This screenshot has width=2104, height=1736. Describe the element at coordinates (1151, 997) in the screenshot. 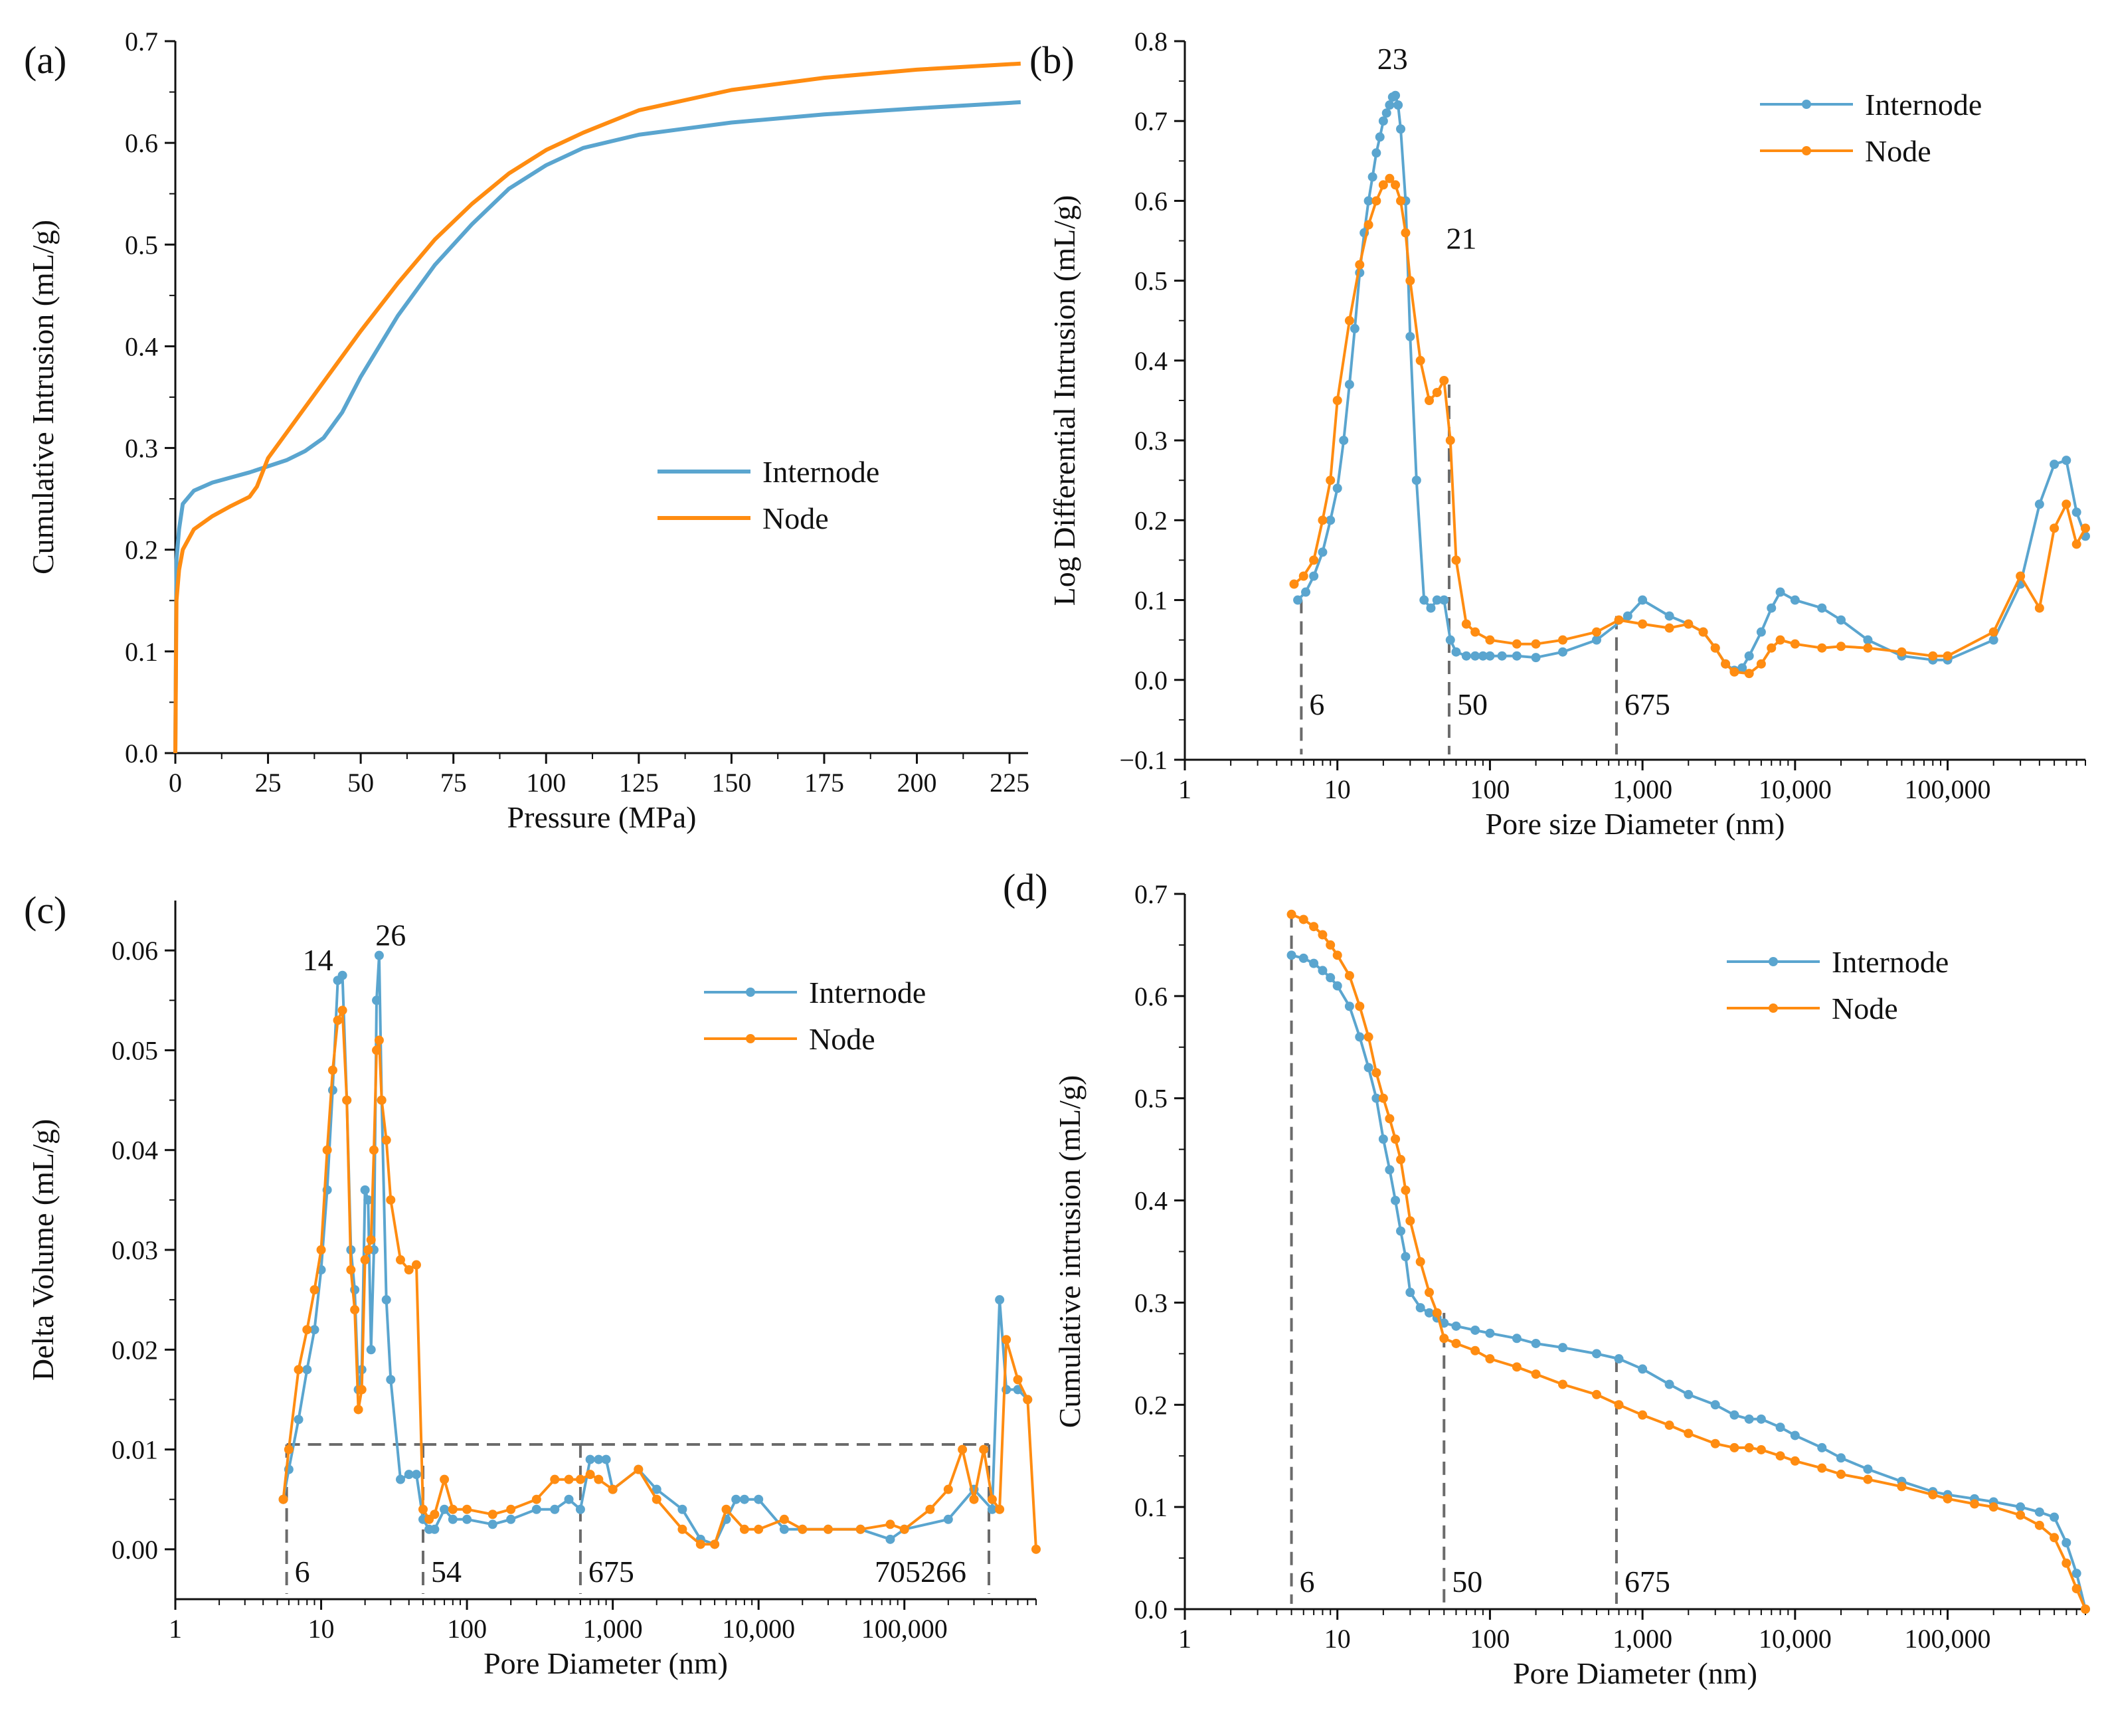

I see `y-tick-label: 0.6` at that location.